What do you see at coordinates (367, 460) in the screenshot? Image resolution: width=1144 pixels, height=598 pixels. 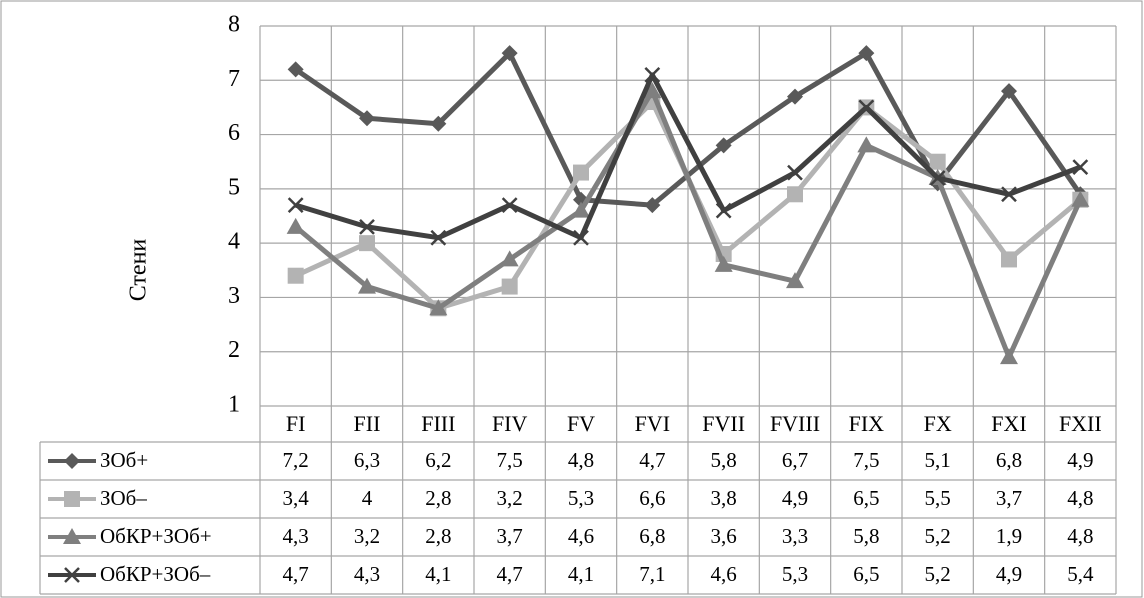 I see `table-cell-value: 6,3` at bounding box center [367, 460].